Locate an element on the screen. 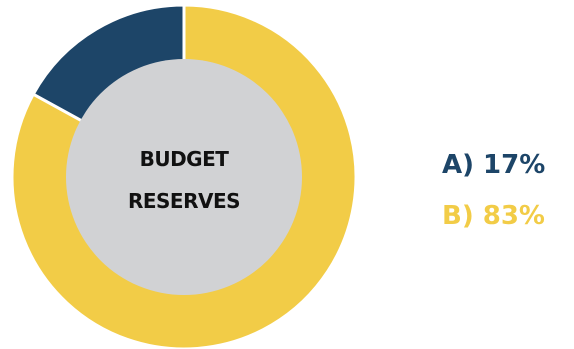 The image size is (574, 349). center-label-line-2: RESERVES is located at coordinates (184, 201).